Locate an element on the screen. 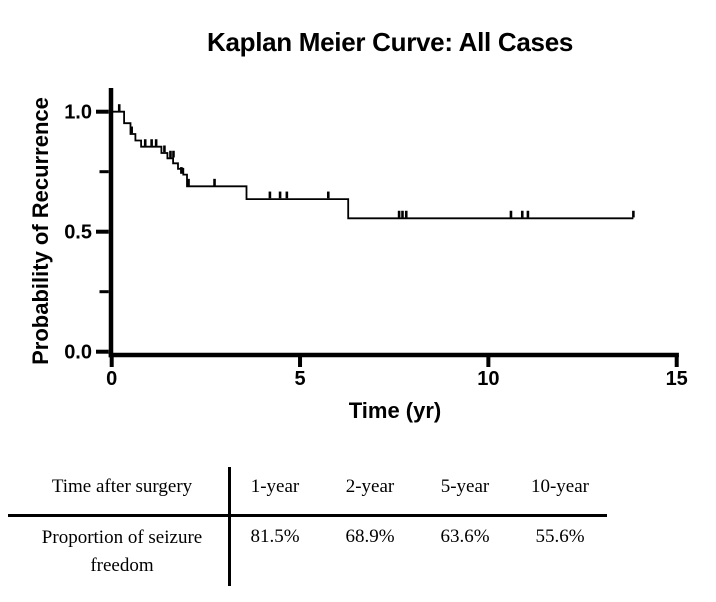 This screenshot has height=602, width=716. table-value-2yr: 68.9% is located at coordinates (370, 536).